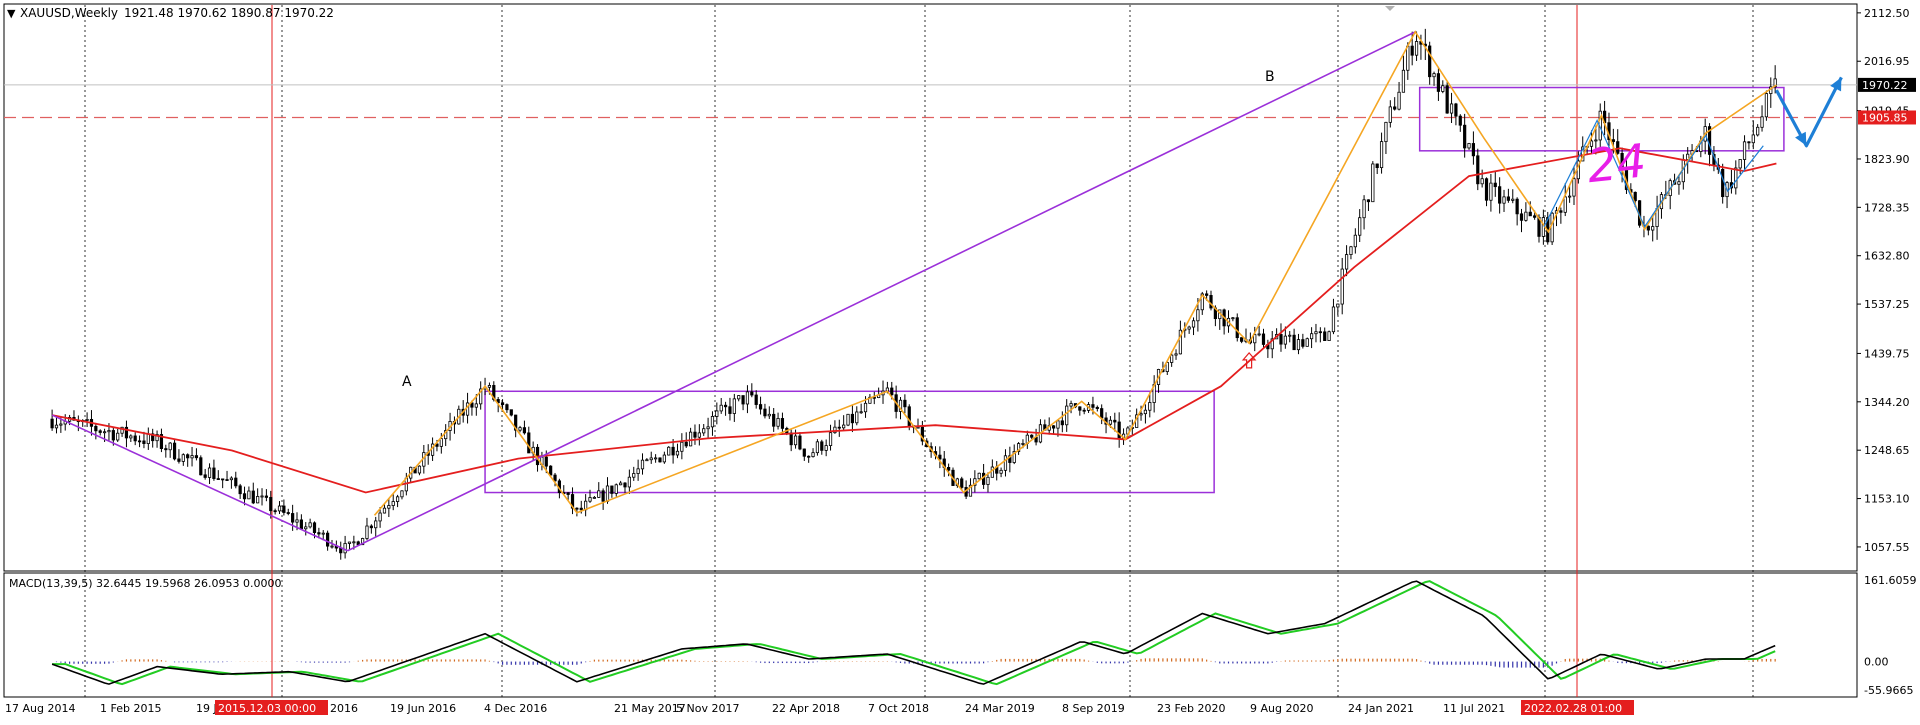 Image resolution: width=1920 pixels, height=725 pixels. What do you see at coordinates (45, 13) in the screenshot?
I see `symbol-name: XAUUSD` at bounding box center [45, 13].